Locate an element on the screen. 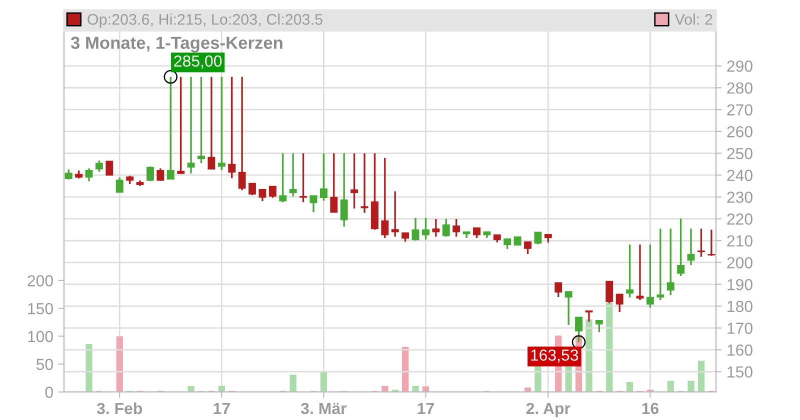  y2-tick-label: 150 is located at coordinates (740, 372).